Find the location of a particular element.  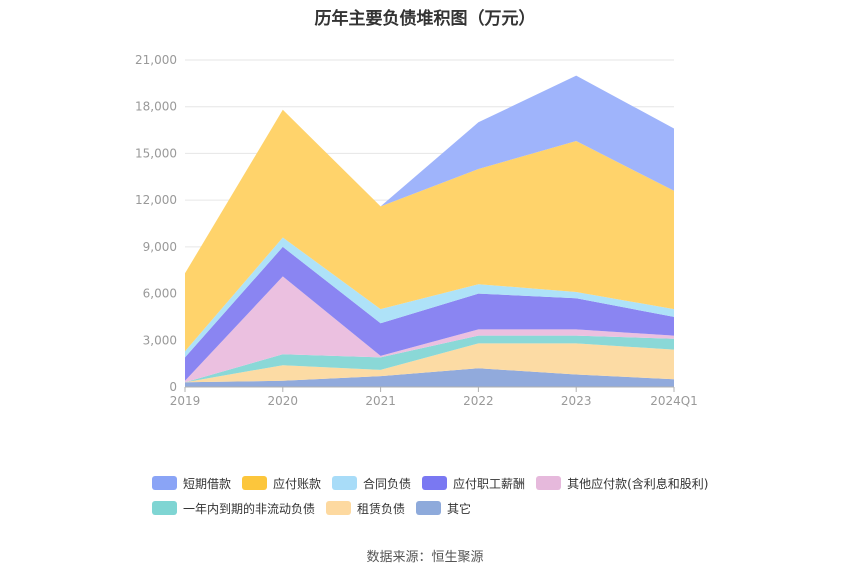

y-tick-label: 6,000 is located at coordinates (160, 294).